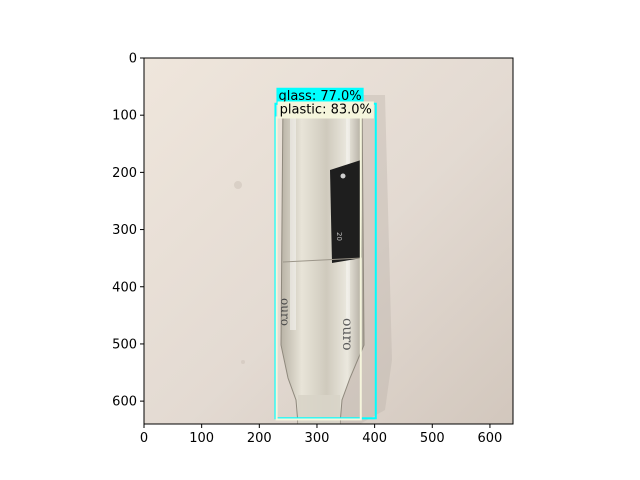 This screenshot has height=480, width=640. I want to click on detection-label-text: glass: 77.0%, so click(319, 96).